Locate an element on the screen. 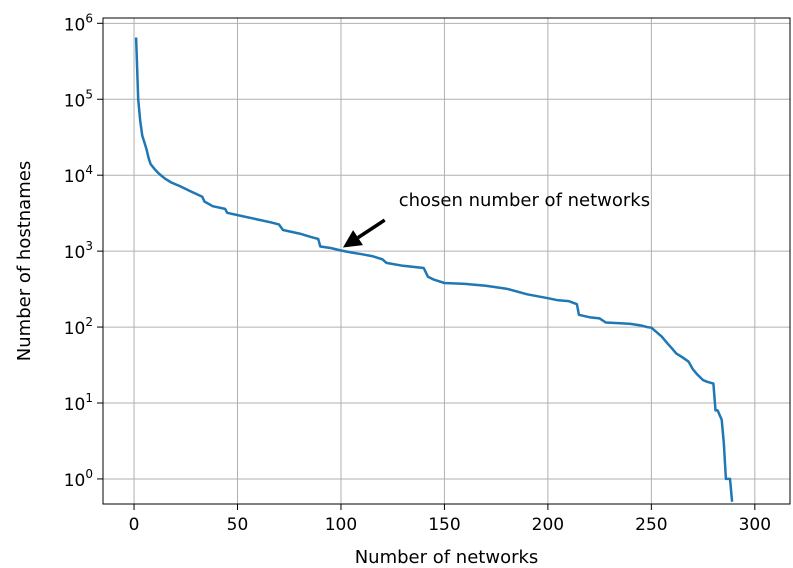 The image size is (793, 568). y-tick-label: 10⁰ is located at coordinates (78, 479).